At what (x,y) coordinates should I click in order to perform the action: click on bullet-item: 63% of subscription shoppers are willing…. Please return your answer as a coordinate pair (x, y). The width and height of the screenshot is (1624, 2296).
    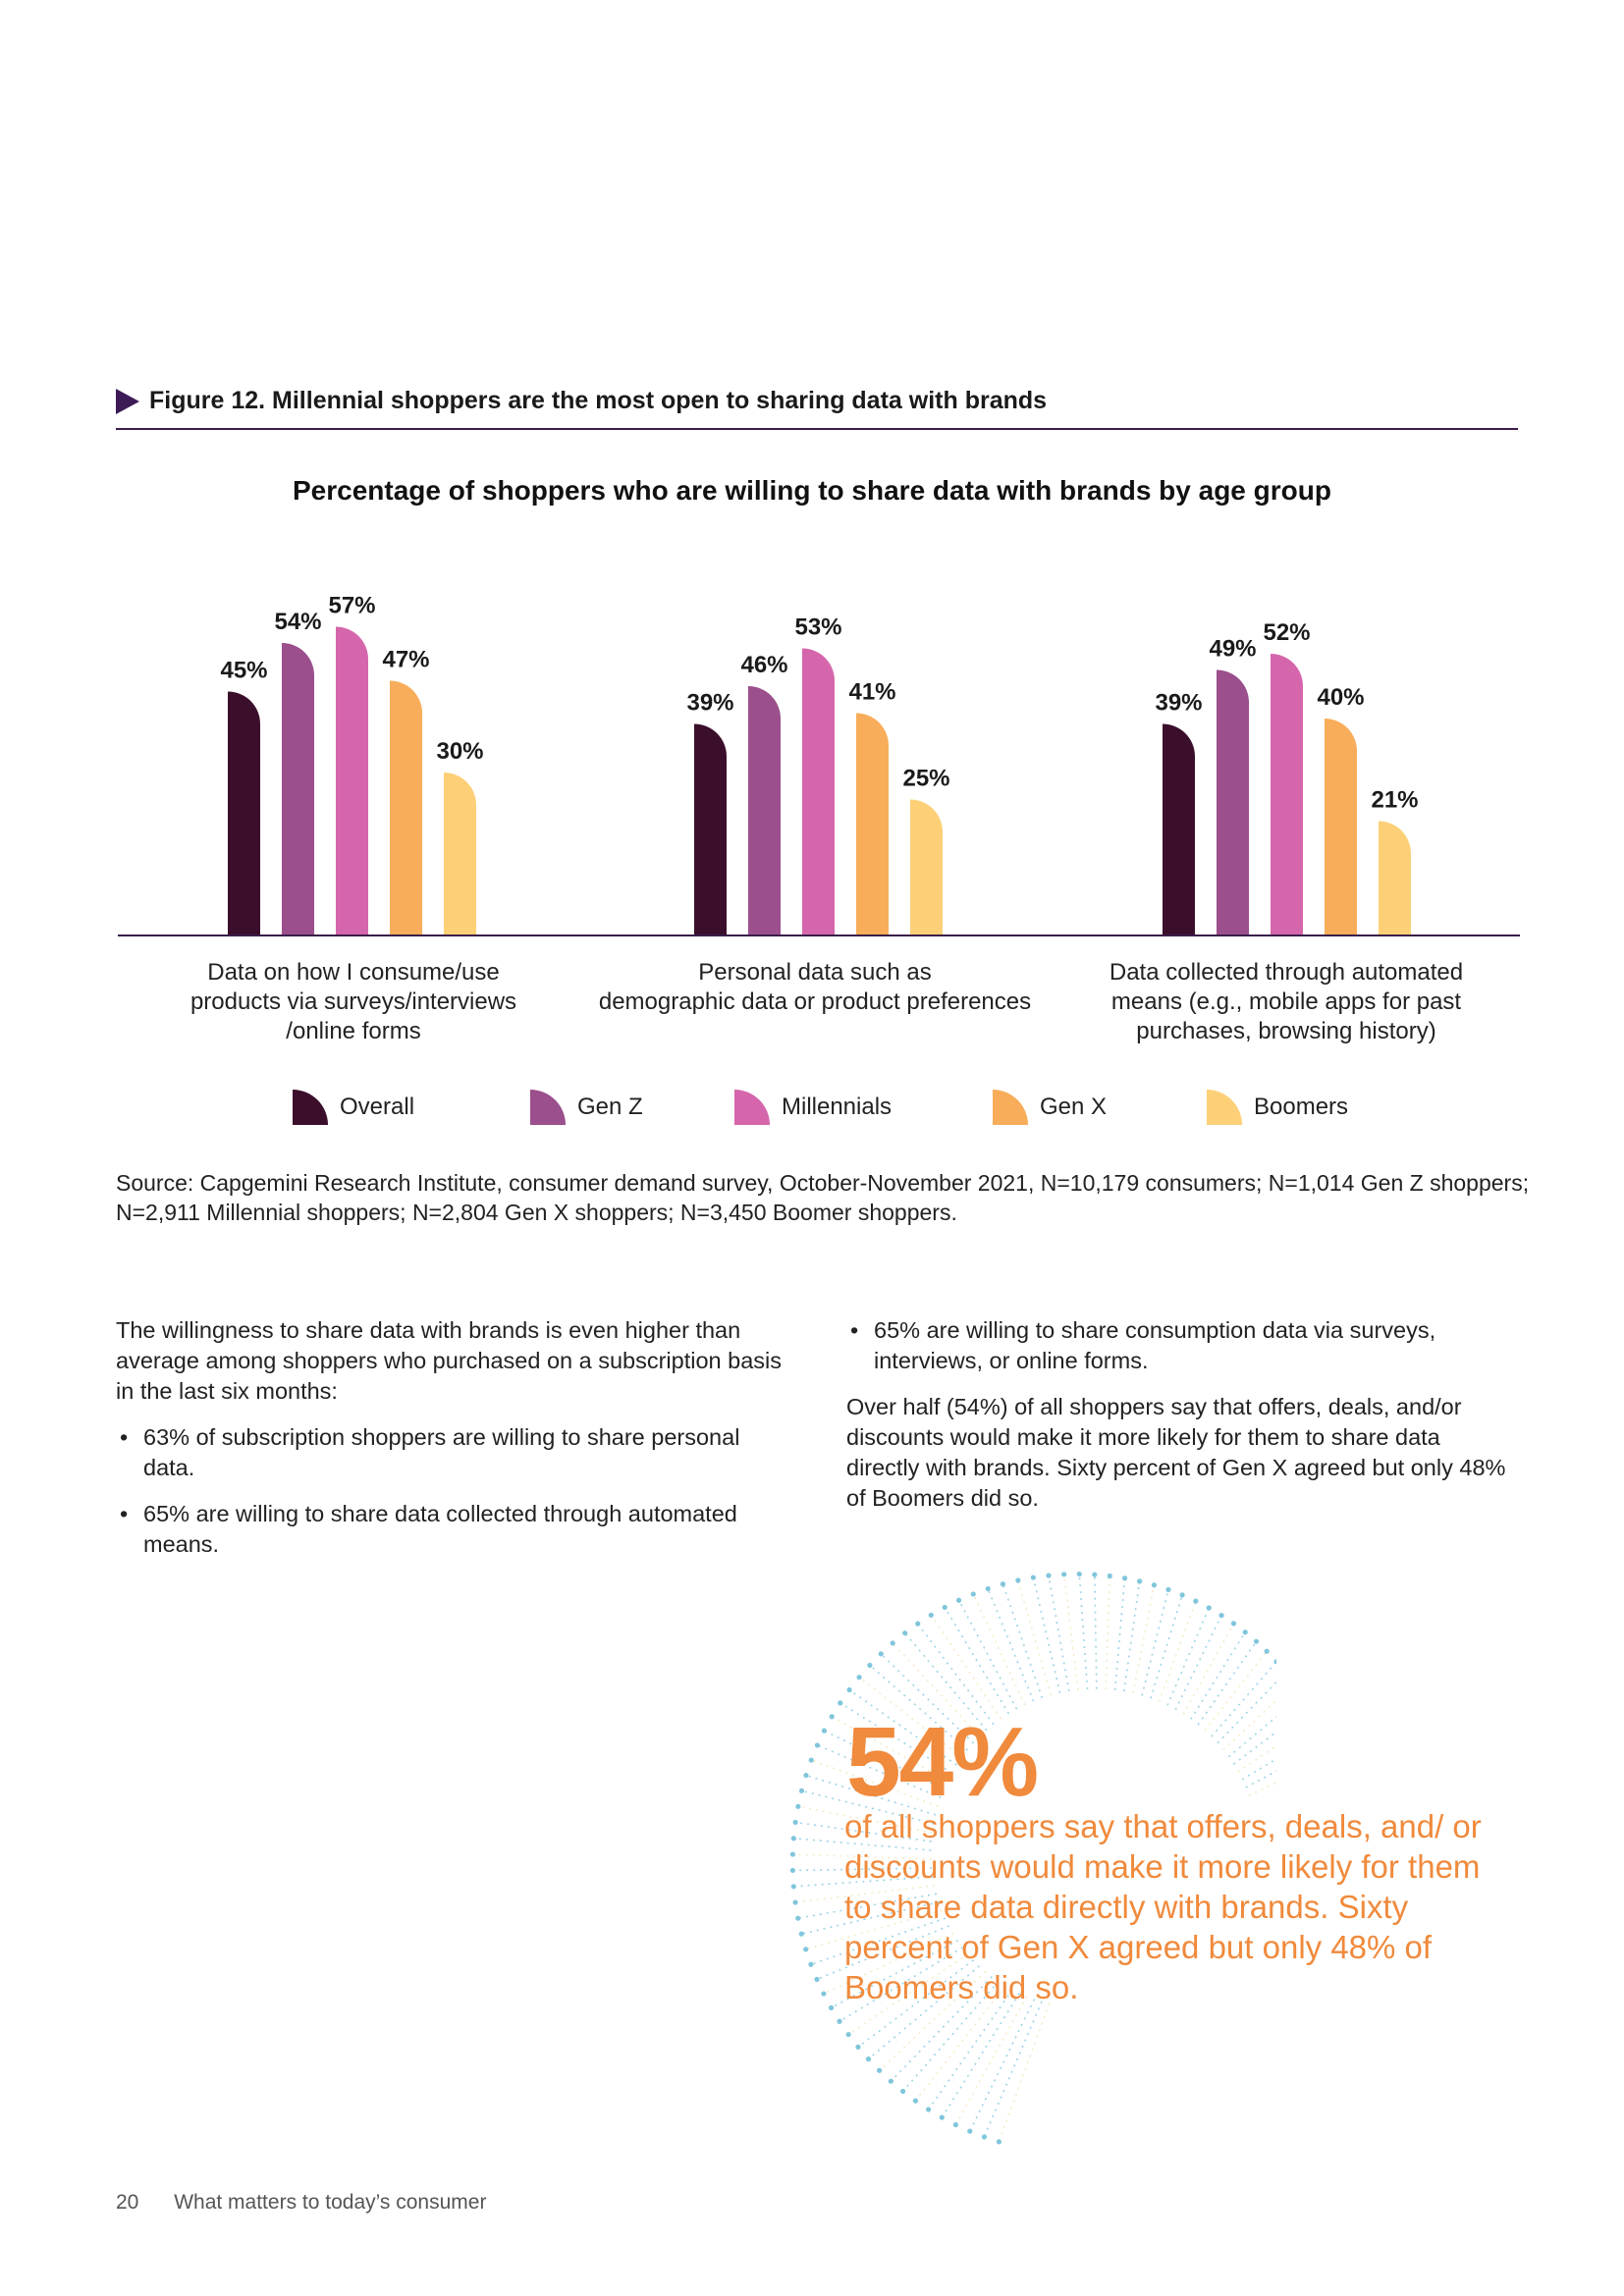
    Looking at the image, I should click on (454, 1452).